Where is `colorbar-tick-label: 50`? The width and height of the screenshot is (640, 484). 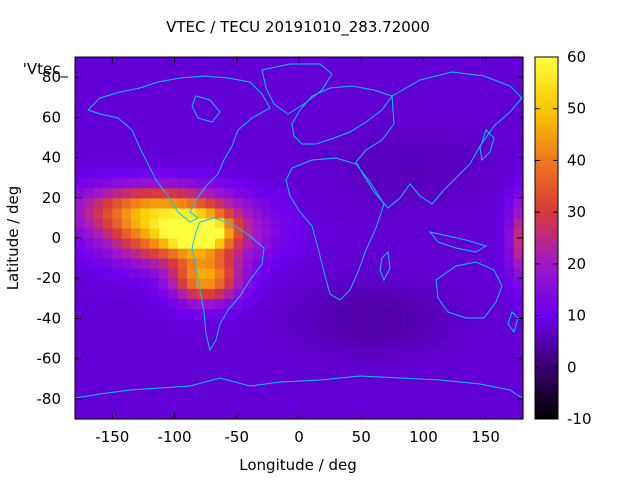 colorbar-tick-label: 50 is located at coordinates (576, 109).